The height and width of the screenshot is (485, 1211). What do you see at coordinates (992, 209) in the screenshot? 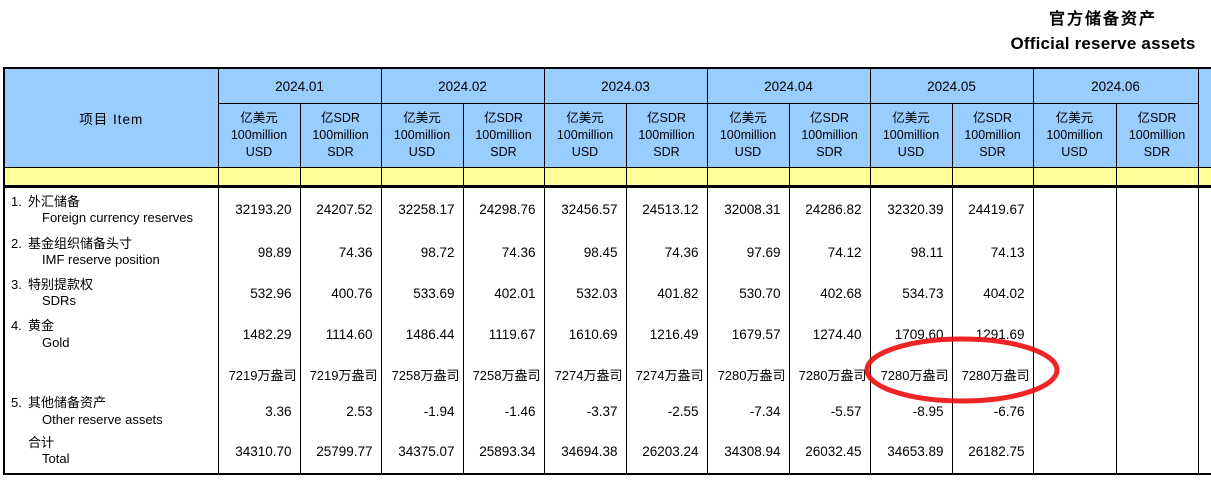
I see `value-cell: 24419.67` at bounding box center [992, 209].